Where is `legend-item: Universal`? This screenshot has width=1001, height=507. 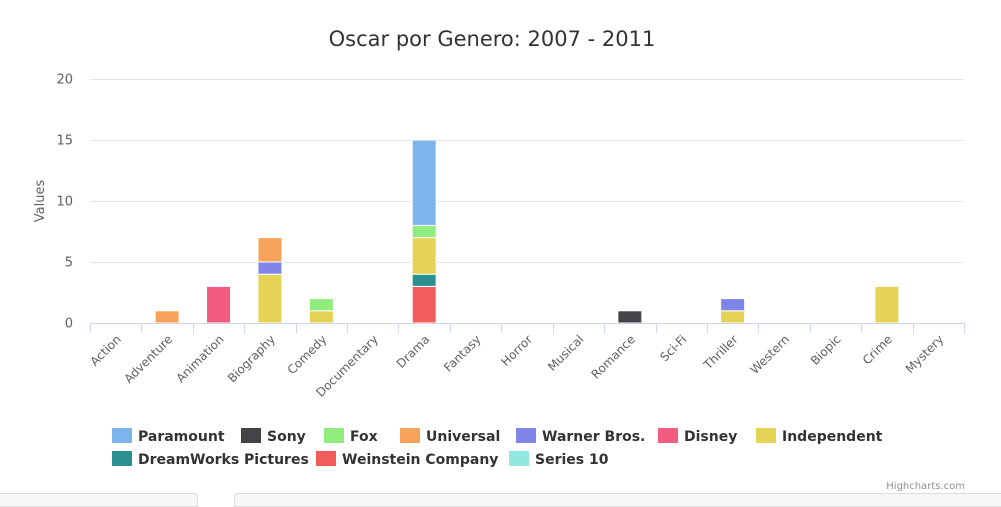 legend-item: Universal is located at coordinates (450, 436).